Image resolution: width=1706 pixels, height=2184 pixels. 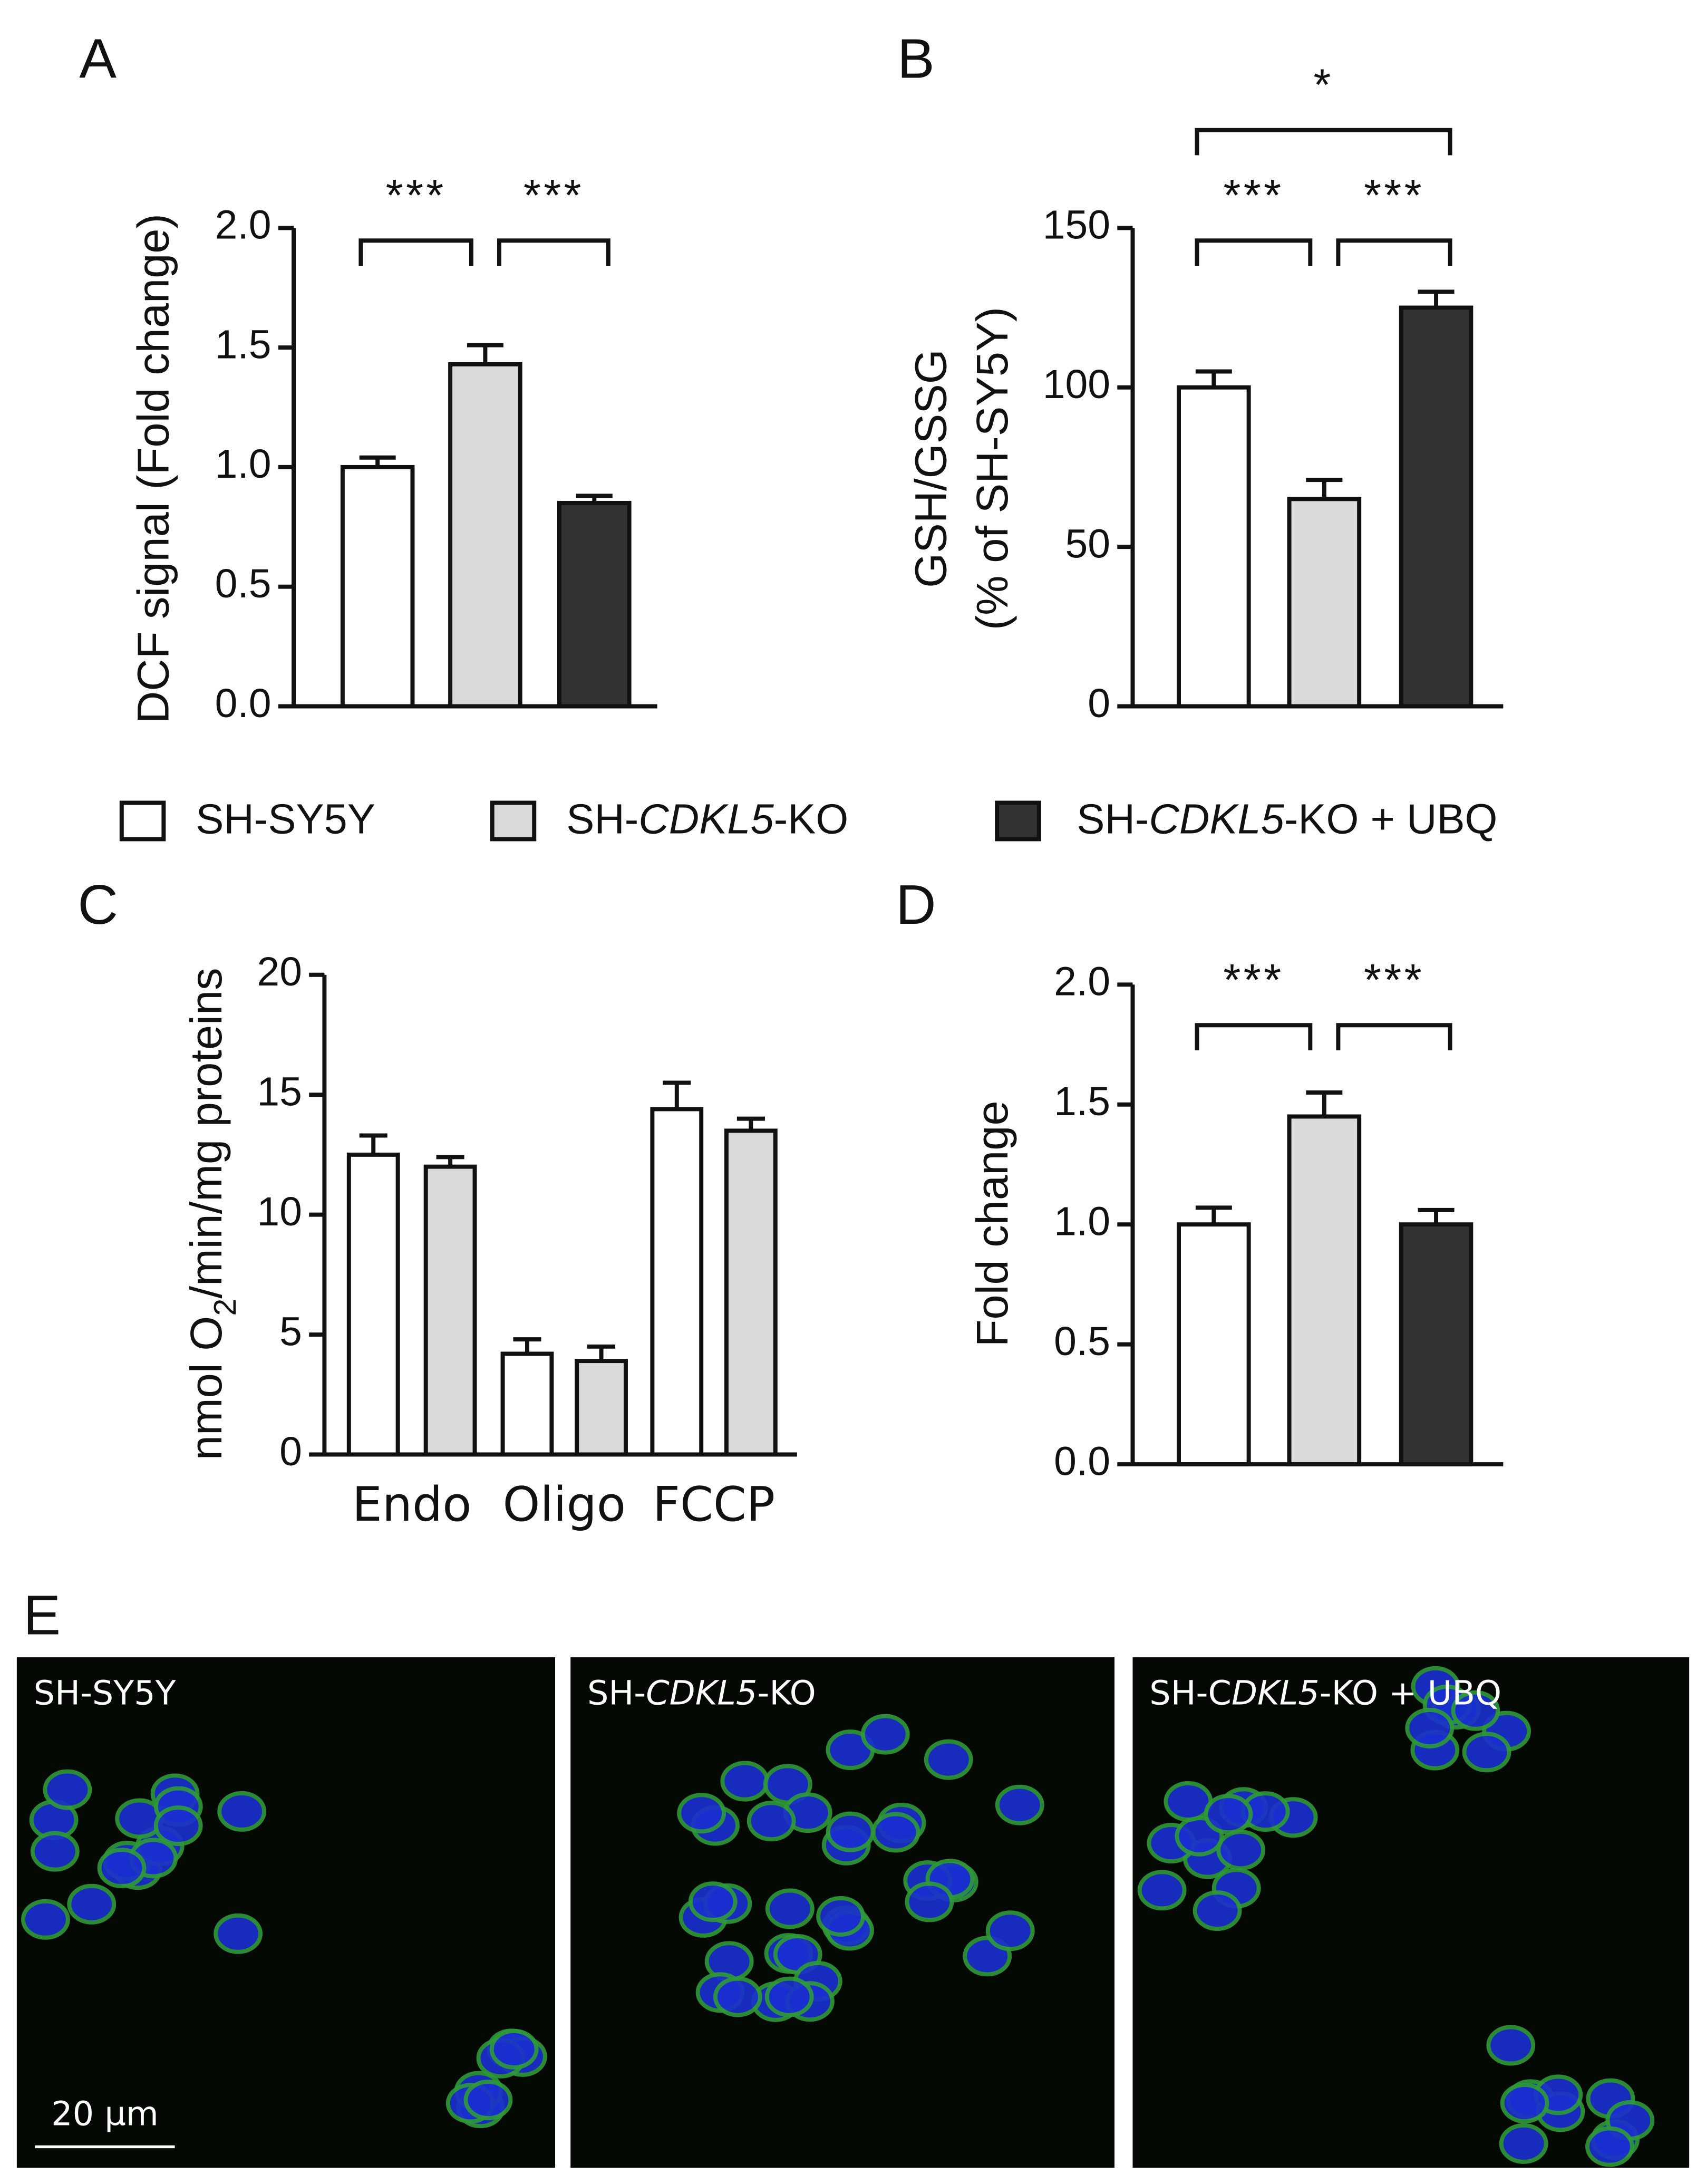 I want to click on y-tick-label: 0.5, so click(x=243, y=583).